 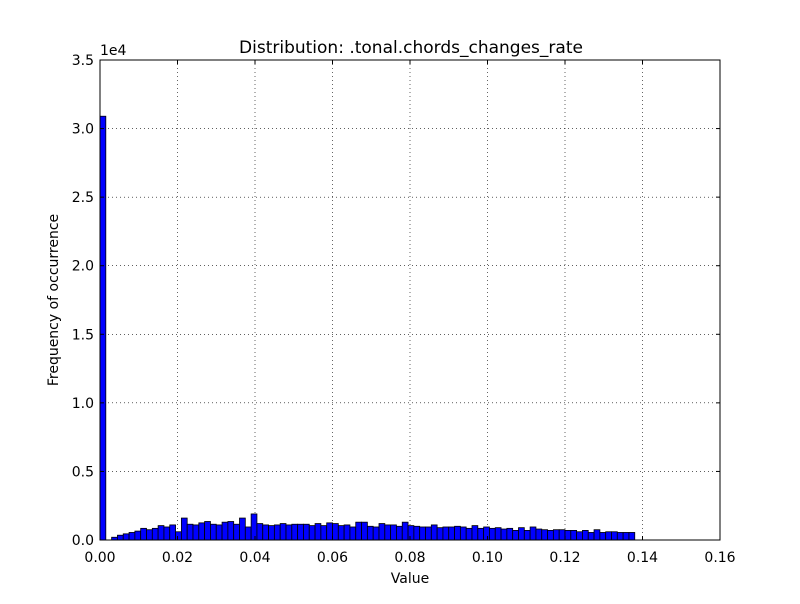 What do you see at coordinates (410, 579) in the screenshot?
I see `x-axis-label: Value` at bounding box center [410, 579].